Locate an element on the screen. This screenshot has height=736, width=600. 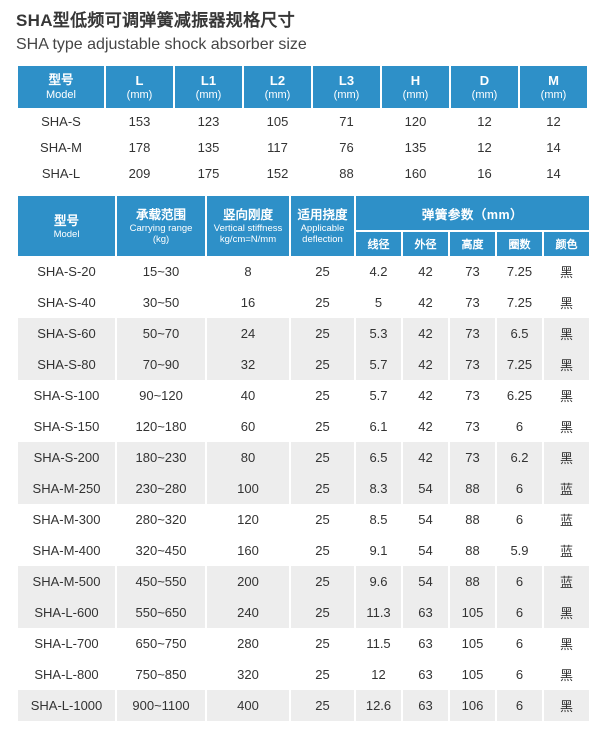
size-table-header-row: 型号 Model L (mm) L1 (mm) L2 (mm) L3 (mm is located at coordinates (302, 87).